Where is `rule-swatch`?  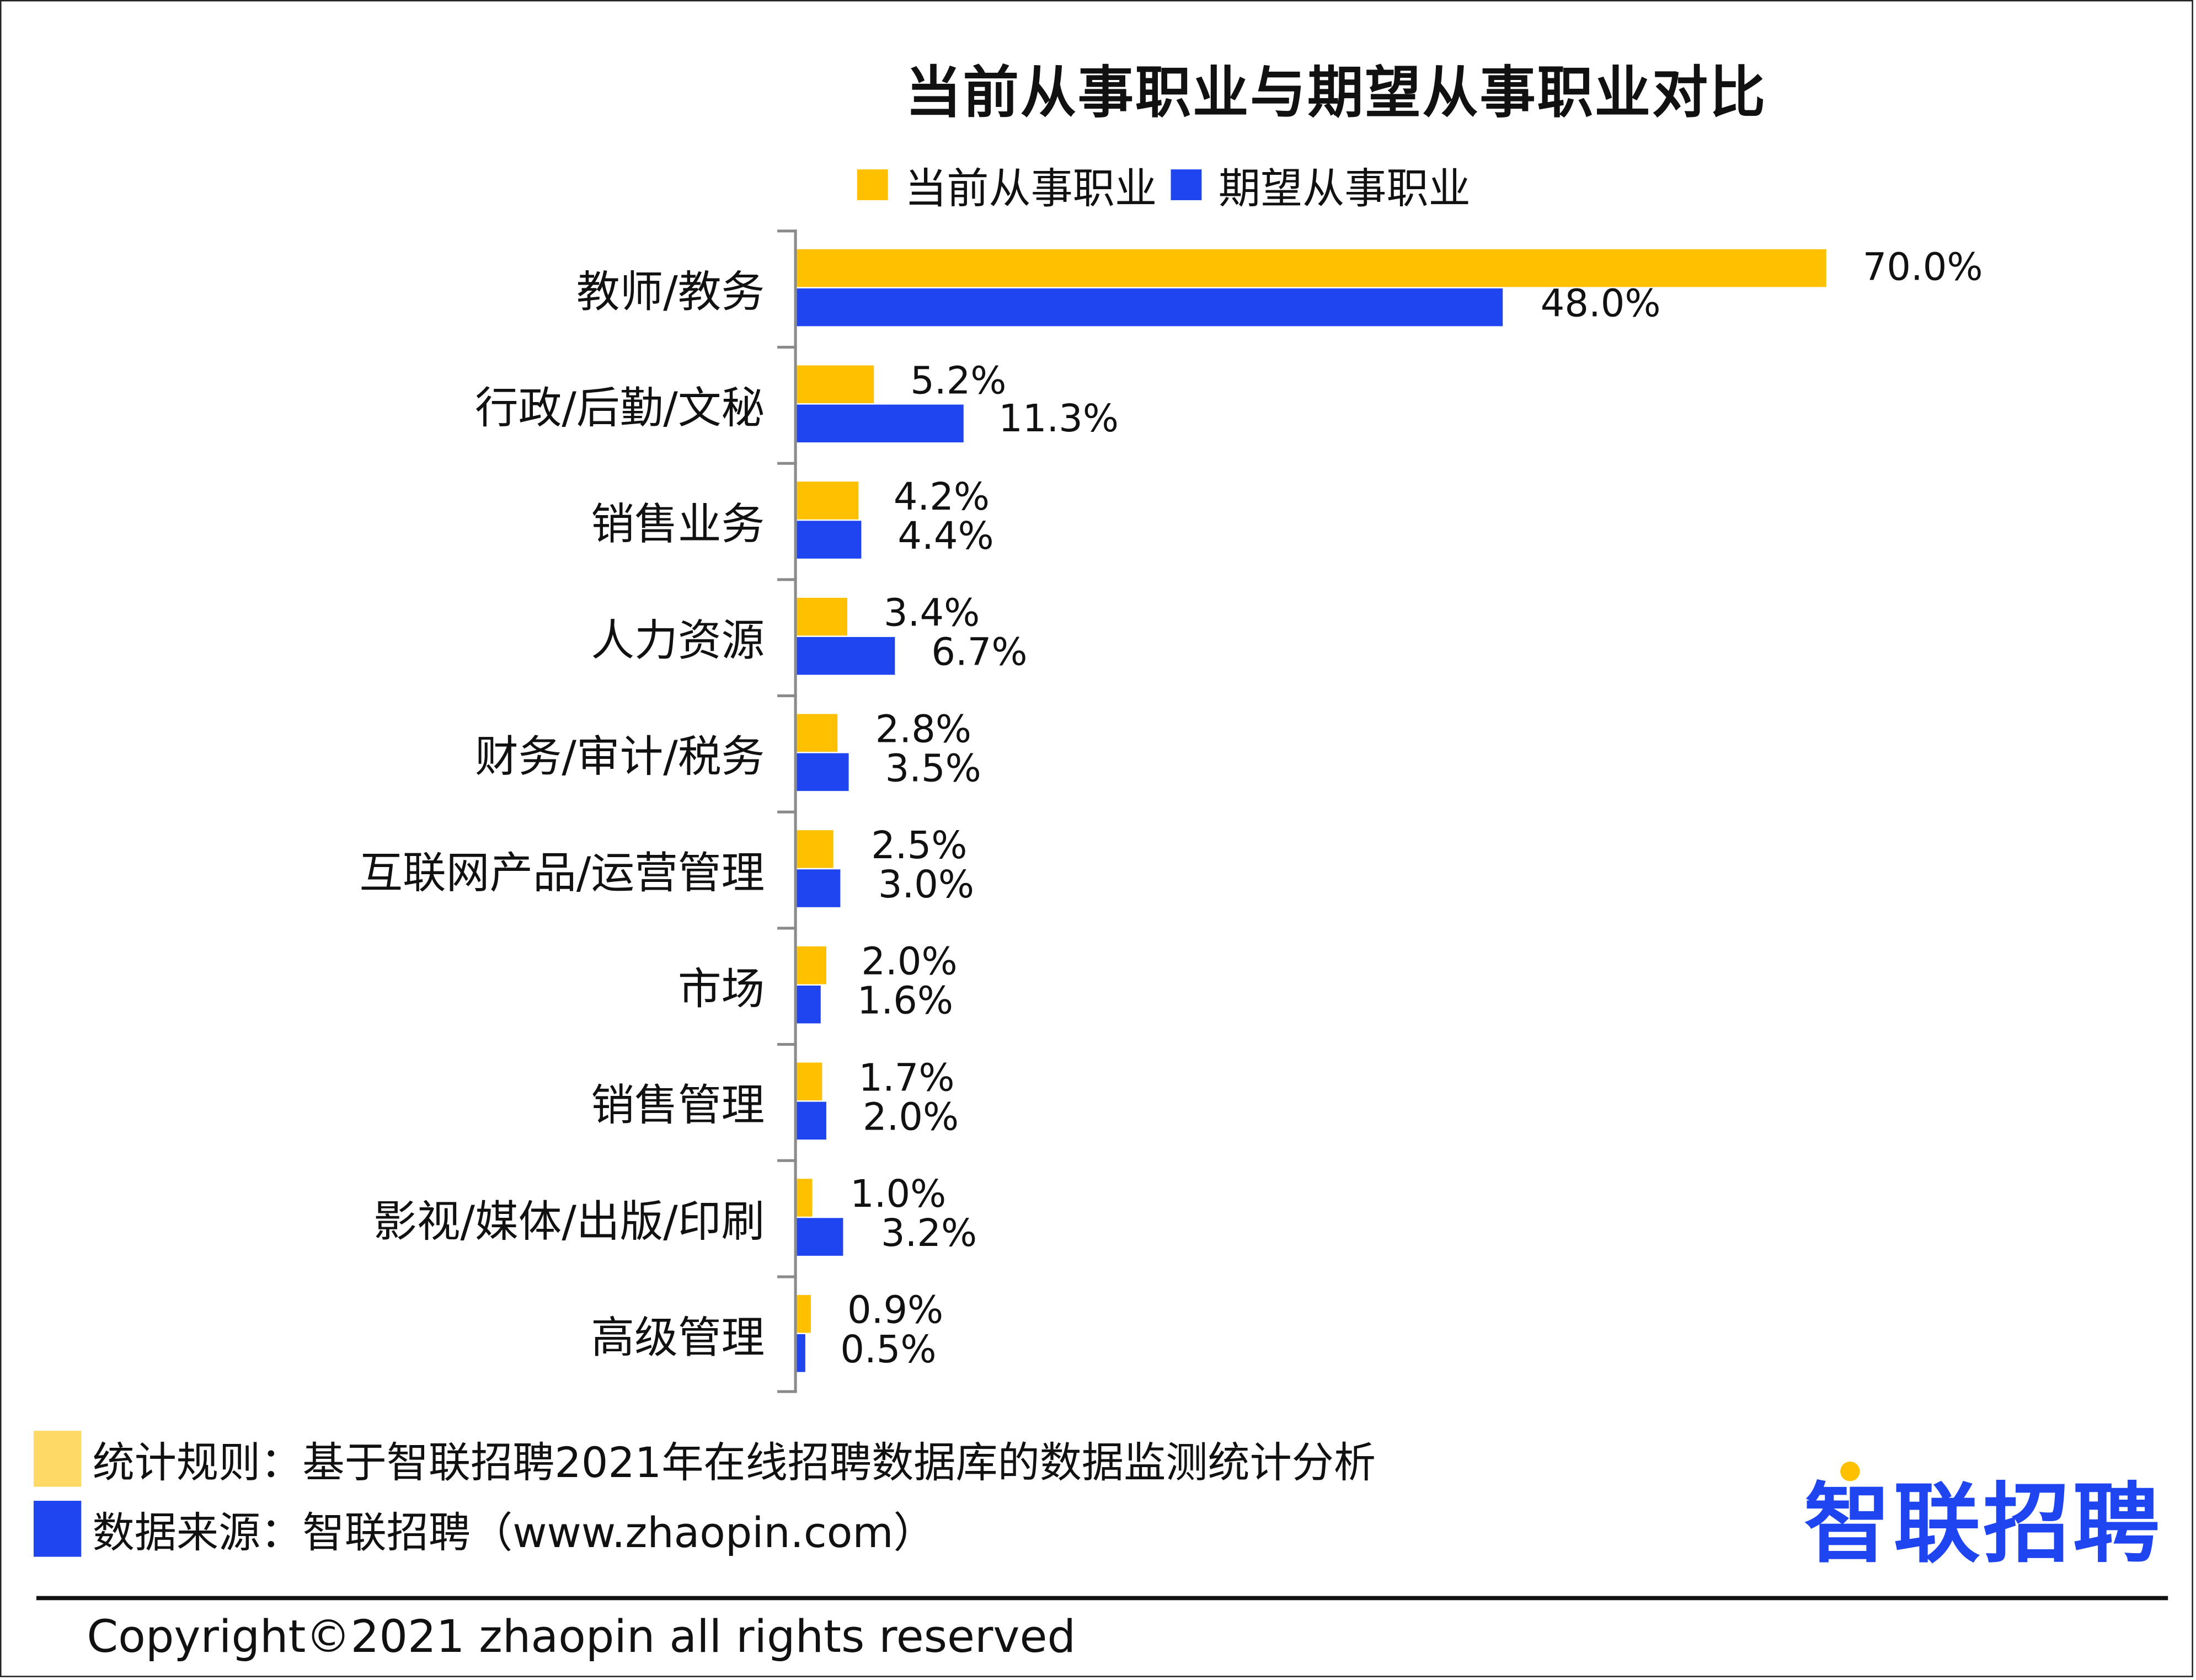
rule-swatch is located at coordinates (57, 1459).